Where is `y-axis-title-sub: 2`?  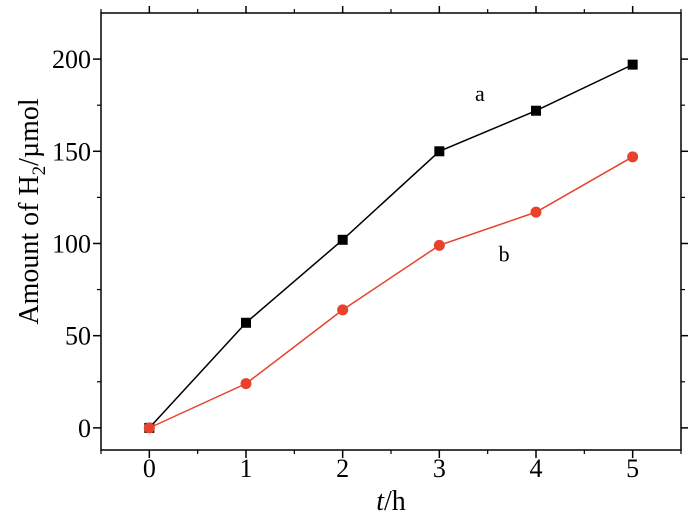 y-axis-title-sub: 2 is located at coordinates (39, 171).